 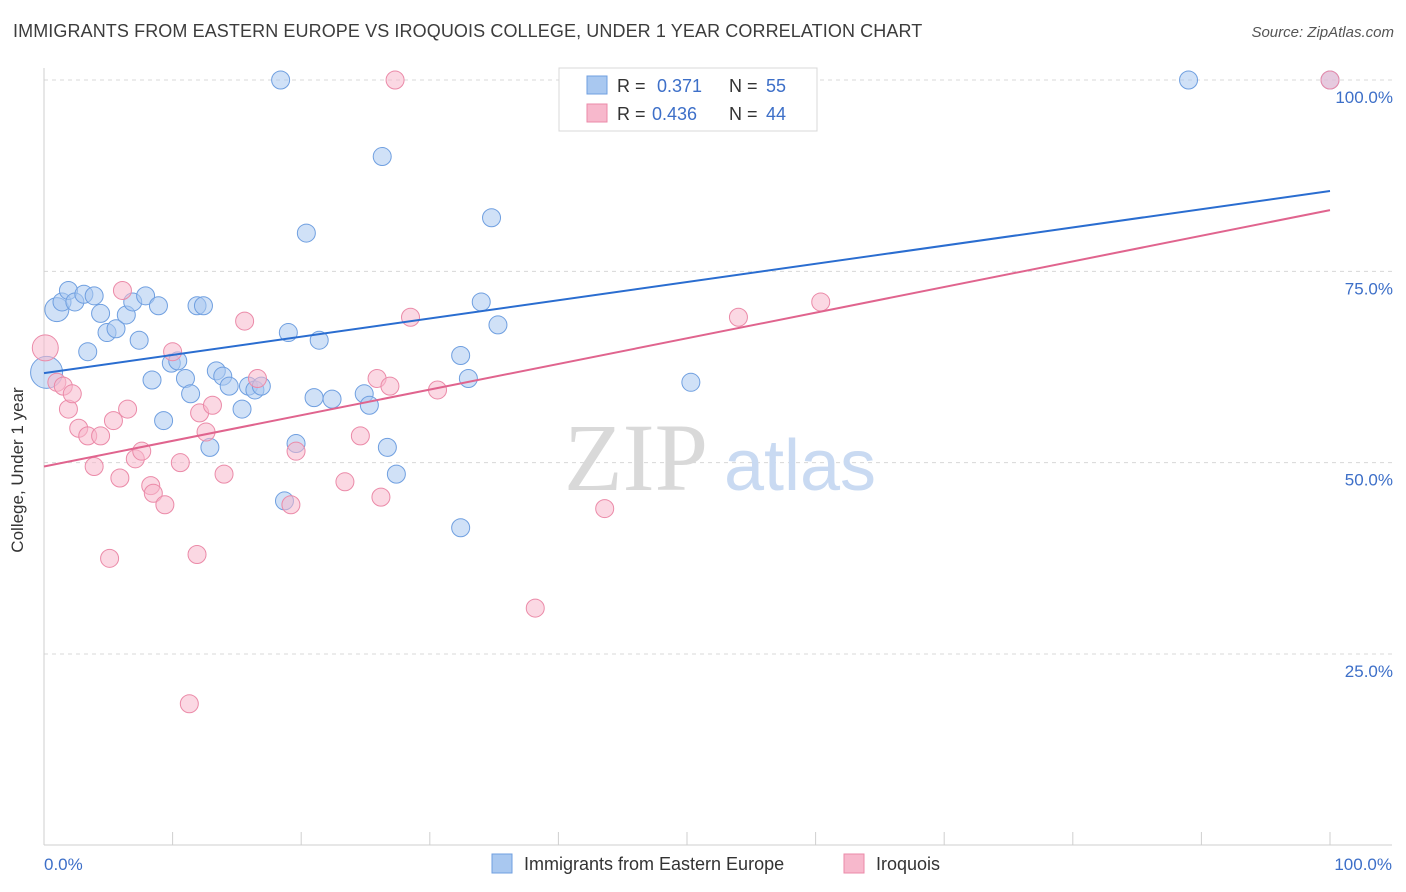 I want to click on legend-swatch-pink, so click(x=597, y=113).